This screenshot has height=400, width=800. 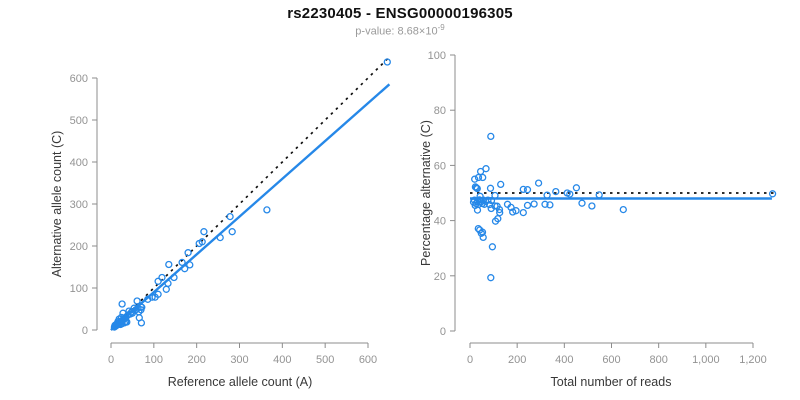 I want to click on pvalue-text: p-value: 8.68×10, so click(x=396, y=31).